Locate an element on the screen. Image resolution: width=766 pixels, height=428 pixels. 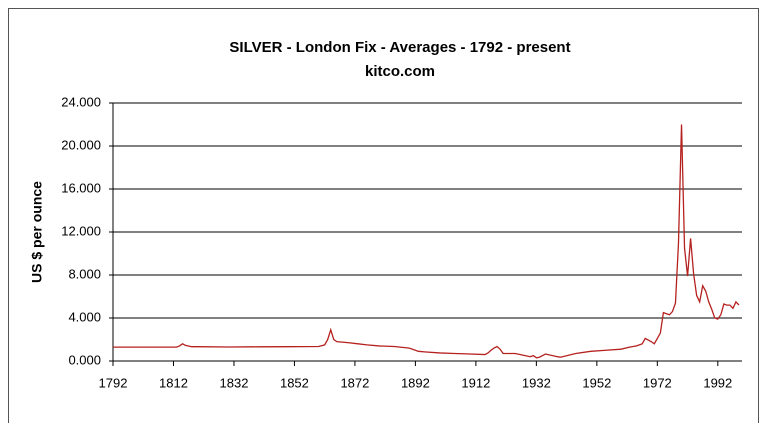
x-tick-label: 1892 is located at coordinates (415, 382).